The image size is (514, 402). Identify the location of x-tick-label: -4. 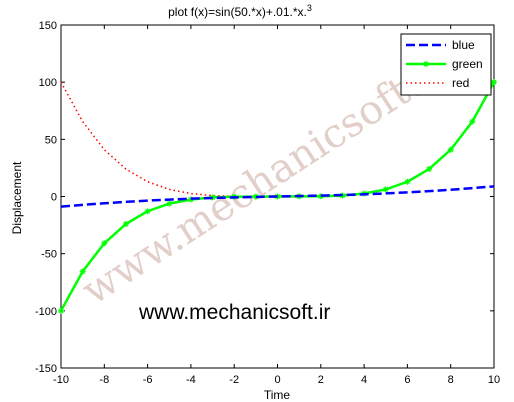
(191, 380).